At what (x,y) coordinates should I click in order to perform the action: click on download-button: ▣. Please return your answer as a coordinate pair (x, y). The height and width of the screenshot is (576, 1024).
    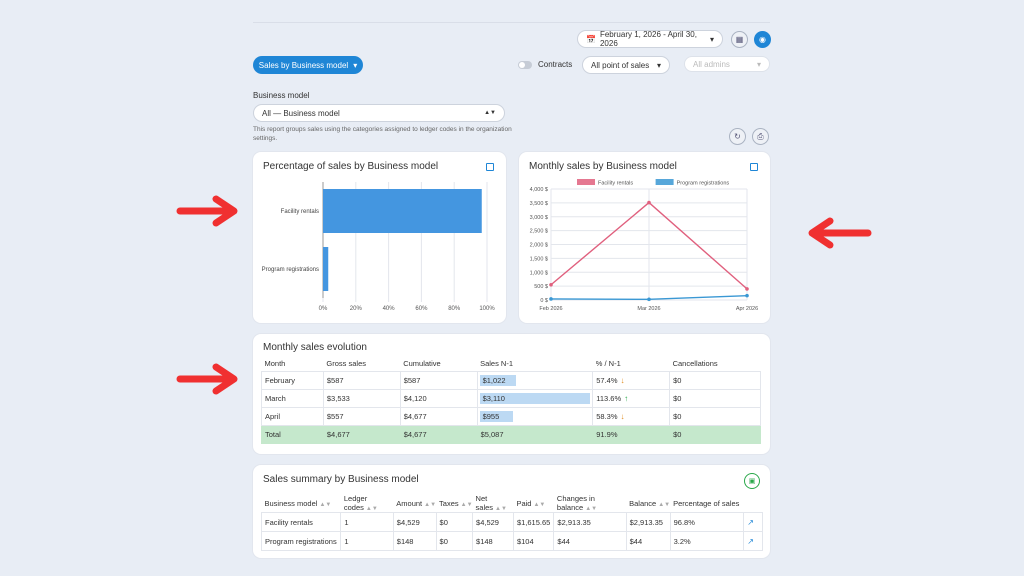
    Looking at the image, I should click on (752, 481).